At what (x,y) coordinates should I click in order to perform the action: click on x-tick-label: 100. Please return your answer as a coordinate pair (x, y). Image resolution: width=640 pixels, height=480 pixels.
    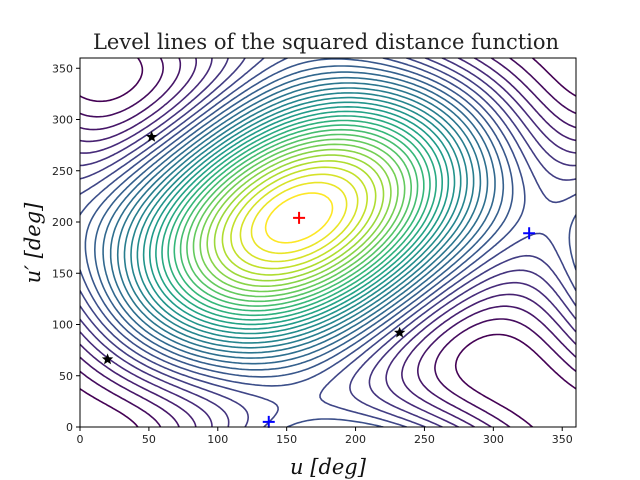
    Looking at the image, I should click on (217, 439).